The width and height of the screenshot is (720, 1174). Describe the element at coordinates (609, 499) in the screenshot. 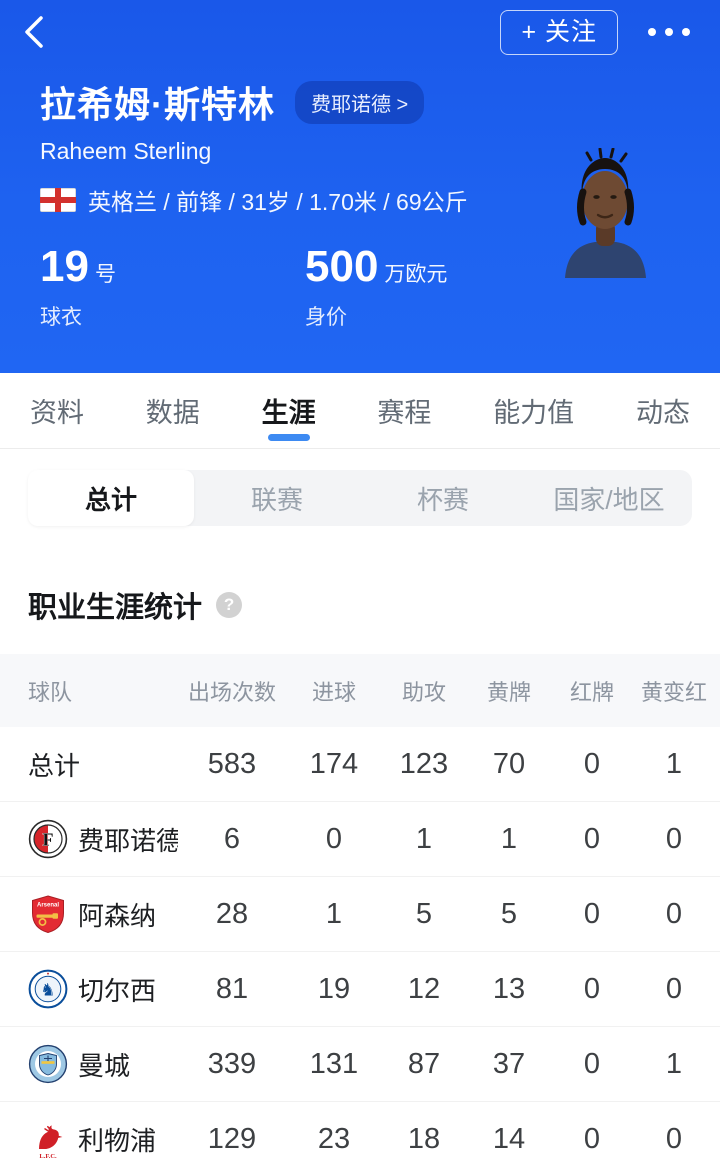

I see `subtab-national: 国家/地区` at that location.